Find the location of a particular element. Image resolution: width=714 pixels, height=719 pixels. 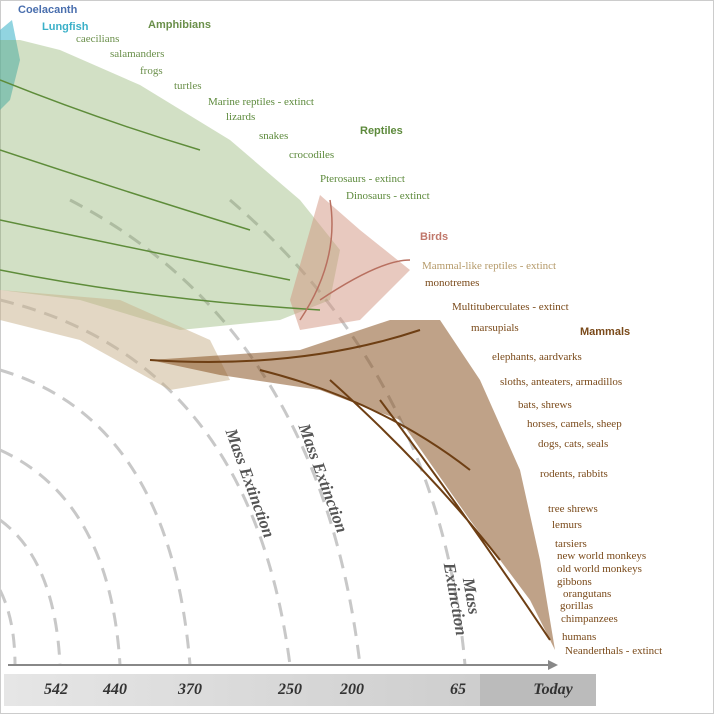

group-label: Lungfish is located at coordinates (65, 27).